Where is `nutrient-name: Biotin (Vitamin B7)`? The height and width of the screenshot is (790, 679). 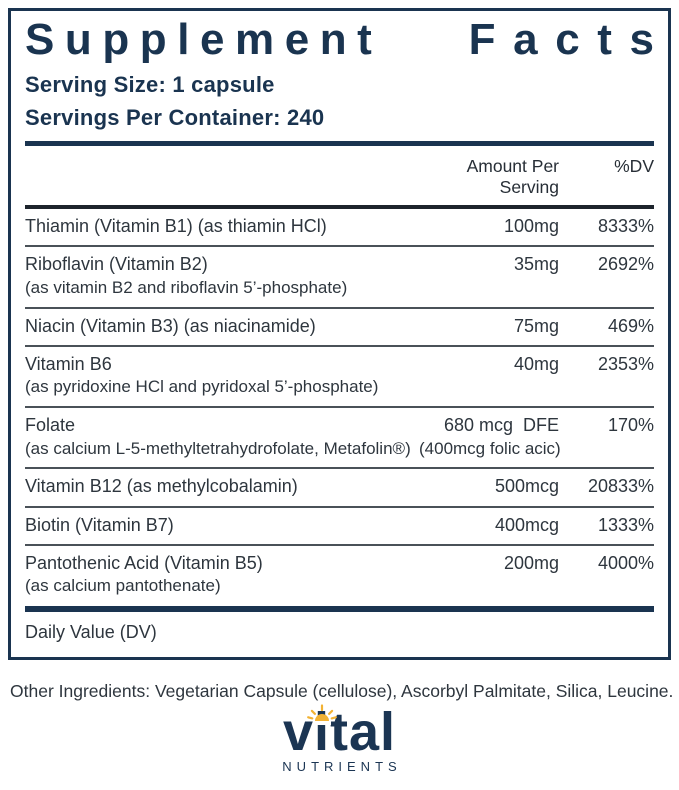
nutrient-name: Biotin (Vitamin B7) is located at coordinates (99, 524).